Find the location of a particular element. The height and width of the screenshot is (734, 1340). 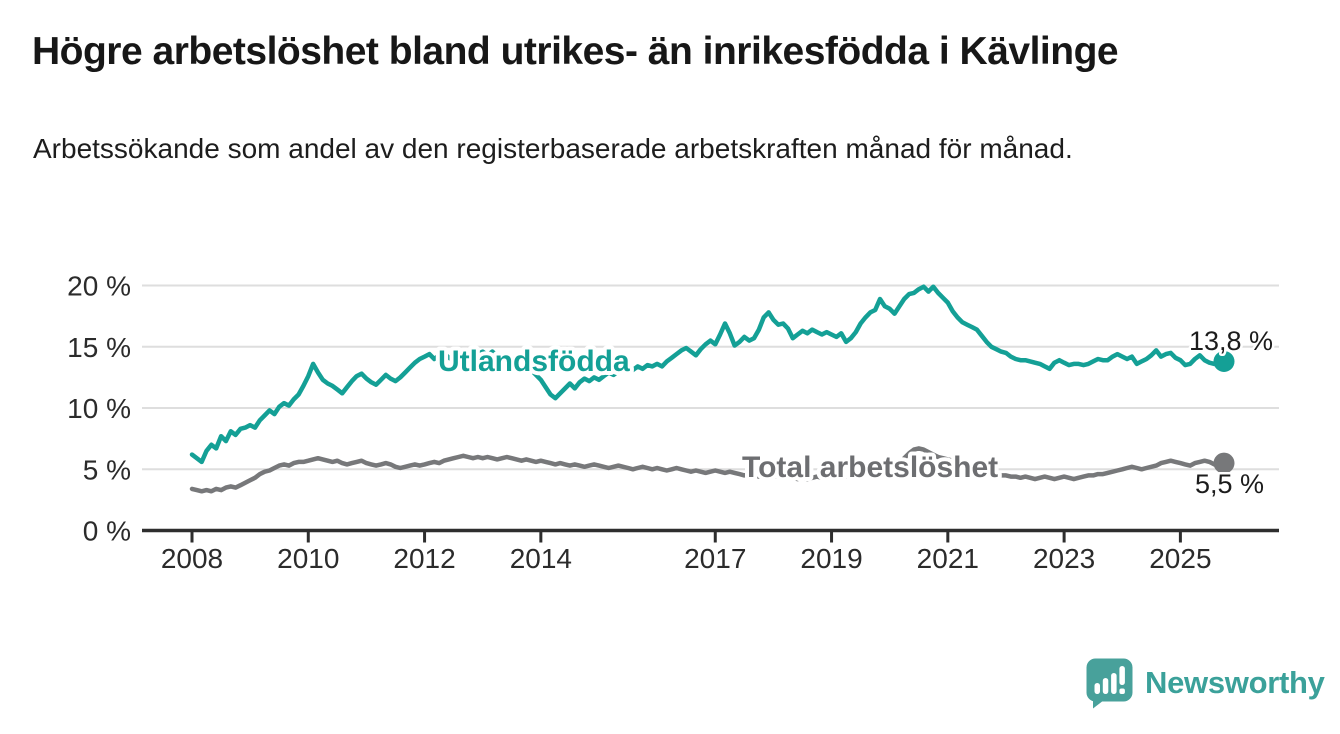

newsworthy-logo: Newsworthy is located at coordinates (1205, 683).